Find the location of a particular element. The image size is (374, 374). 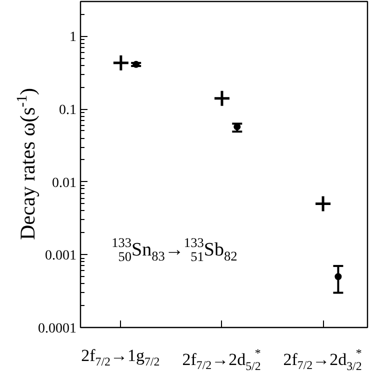

x-tick-label: 2f$_{7/2}$→1g$_{7/2}$ is located at coordinates (120, 357).